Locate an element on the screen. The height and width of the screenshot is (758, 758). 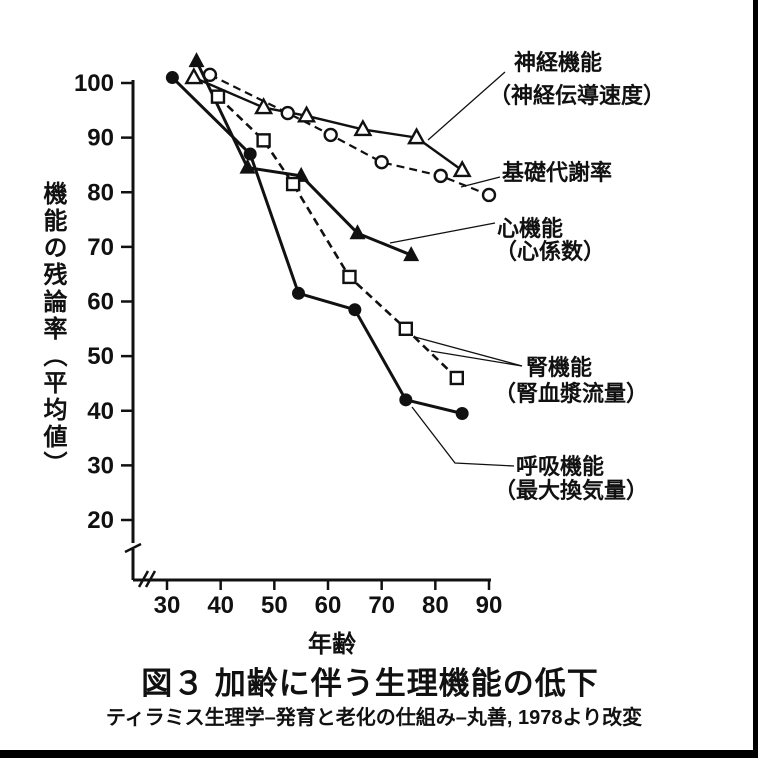
x-tick-label: 80 is located at coordinates (435, 605).